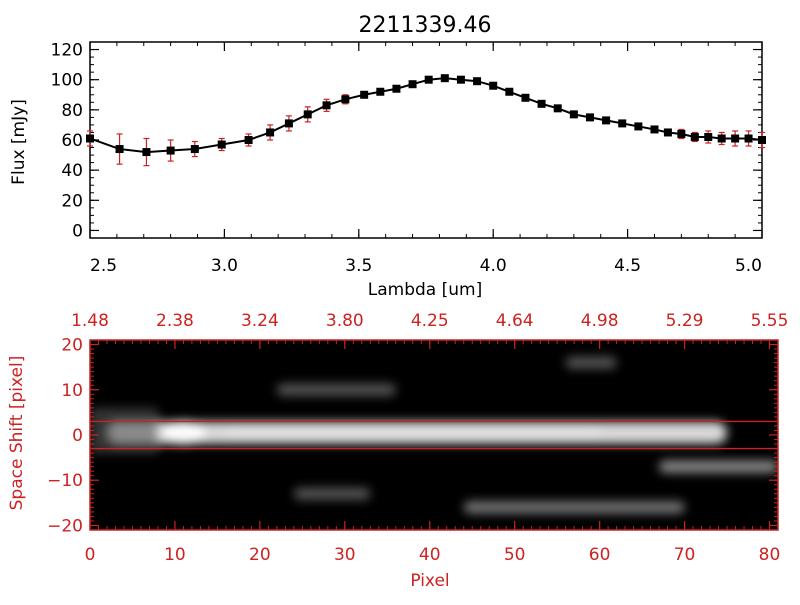 The height and width of the screenshot is (605, 800). I want to click on trace-left-halo, so click(124, 430).